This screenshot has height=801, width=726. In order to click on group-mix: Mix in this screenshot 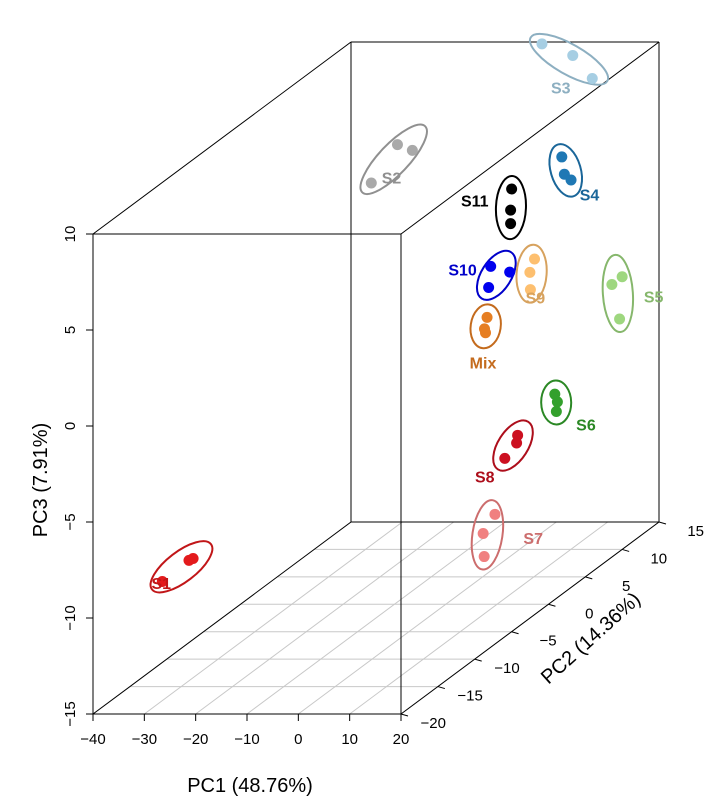, I will do `click(485, 337)`.